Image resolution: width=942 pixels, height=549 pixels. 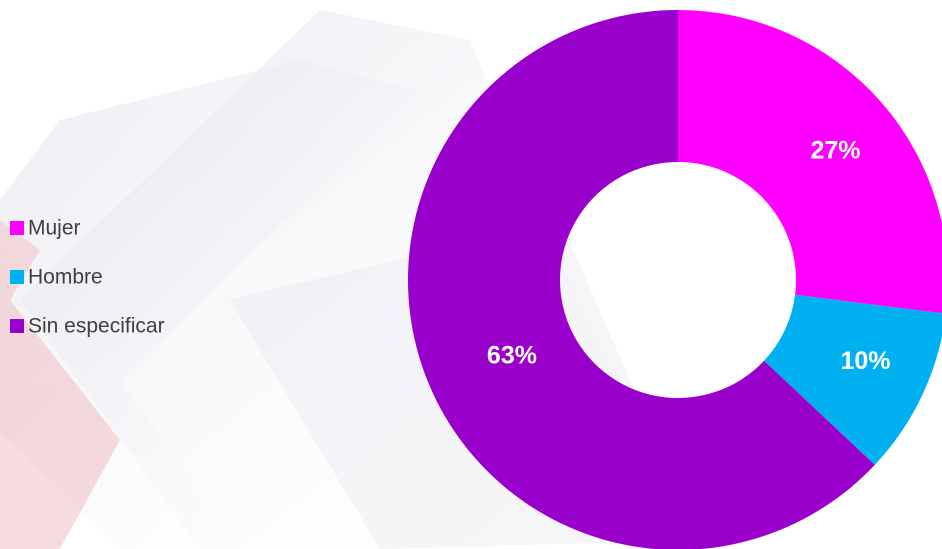 What do you see at coordinates (65, 277) in the screenshot?
I see `legend-label: Hombre` at bounding box center [65, 277].